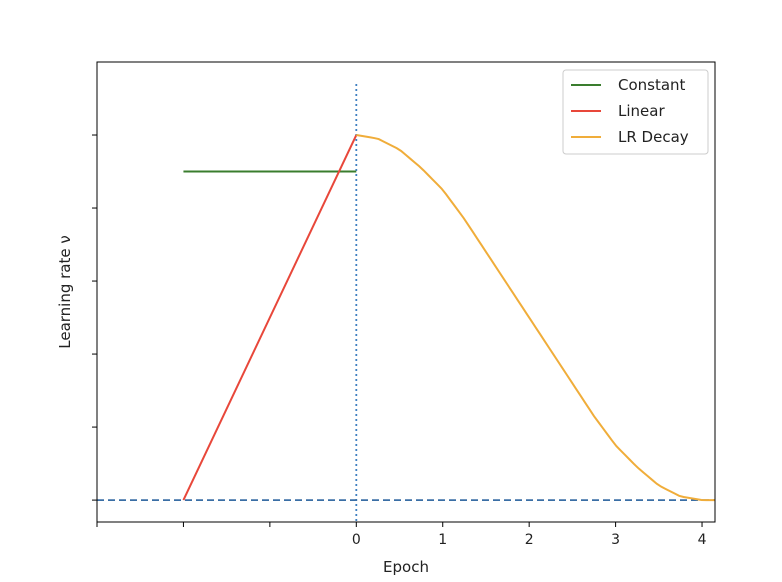 This screenshot has width=782, height=582. What do you see at coordinates (94, 317) in the screenshot?
I see `y-axis` at bounding box center [94, 317].